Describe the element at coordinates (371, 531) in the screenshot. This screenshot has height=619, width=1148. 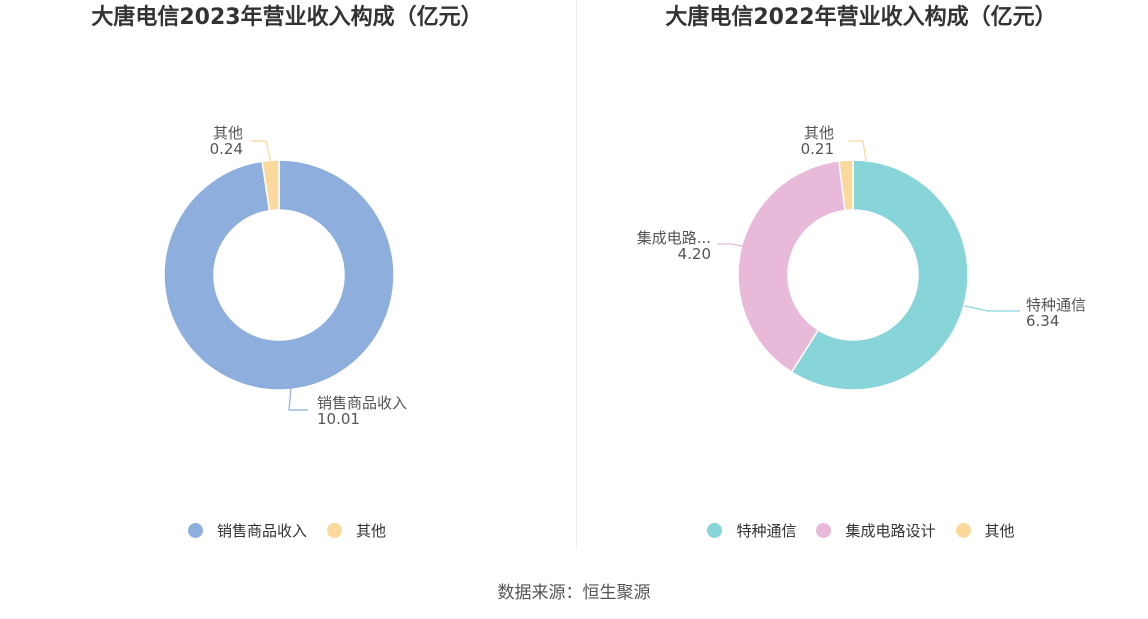
I see `legend-label-0-1: 其他` at that location.